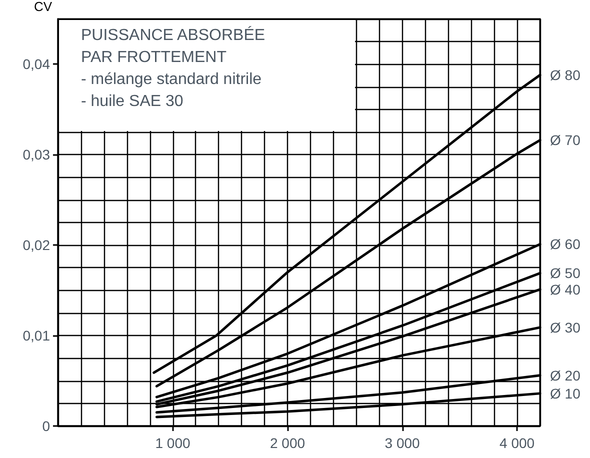 This screenshot has width=590, height=458. I want to click on y-tick-label: 0,03, so click(36, 154).